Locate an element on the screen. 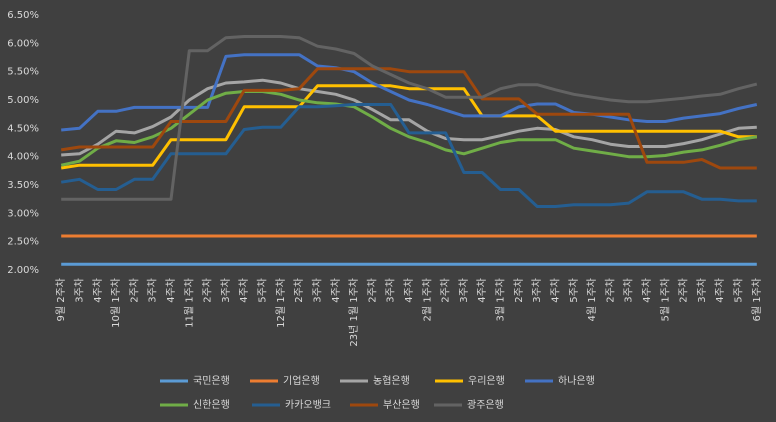  x-tick-label: 9월 2주차 is located at coordinates (61, 300).